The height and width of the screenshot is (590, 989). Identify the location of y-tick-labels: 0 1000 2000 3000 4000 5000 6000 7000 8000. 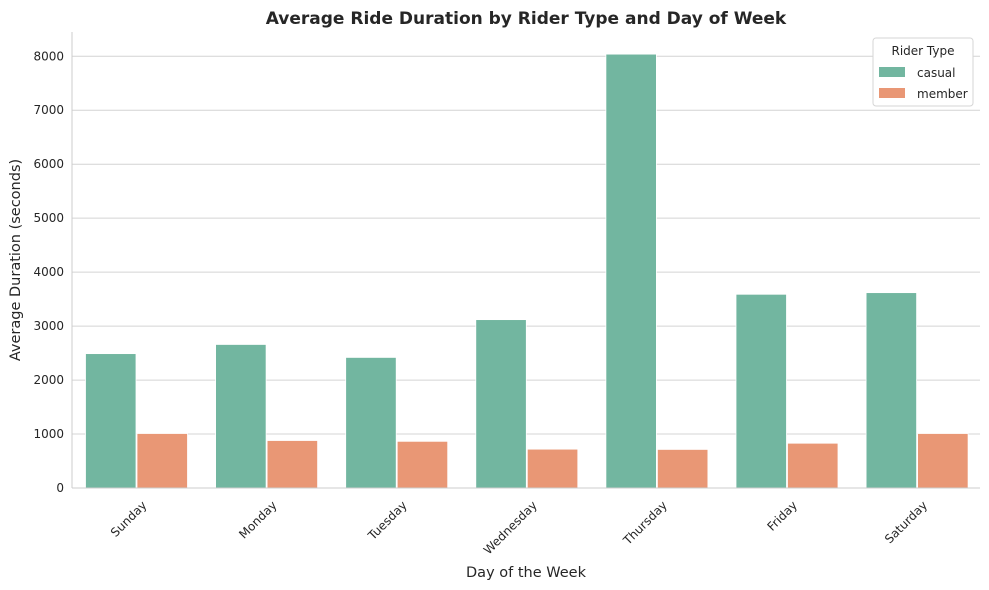
(48, 272).